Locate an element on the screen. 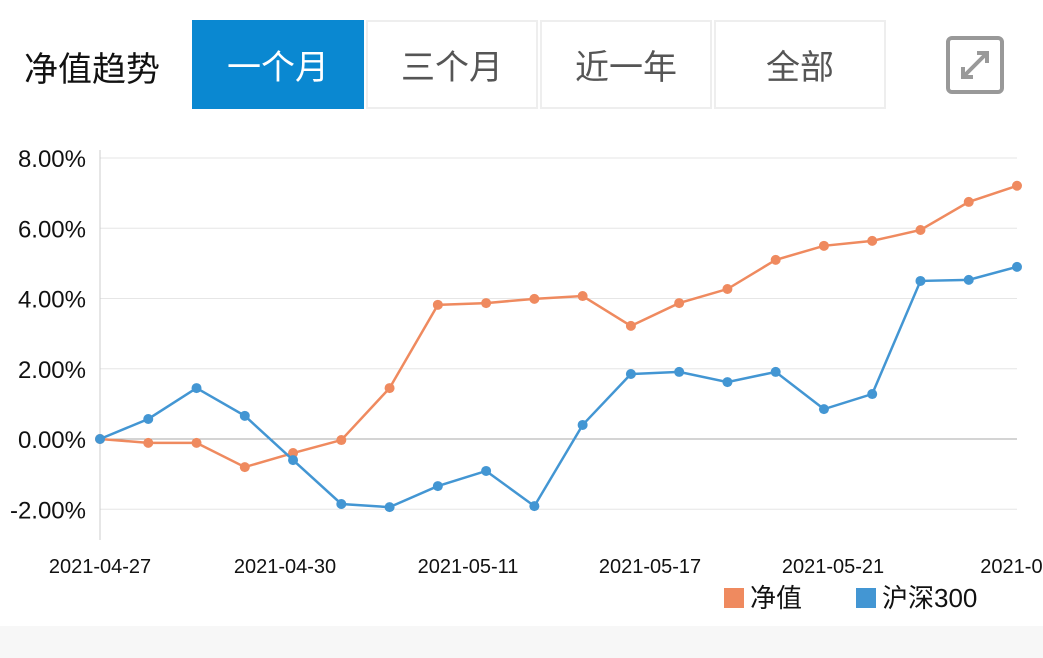 This screenshot has height=658, width=1043. x-tick-label: 2021-04-30 is located at coordinates (285, 567).